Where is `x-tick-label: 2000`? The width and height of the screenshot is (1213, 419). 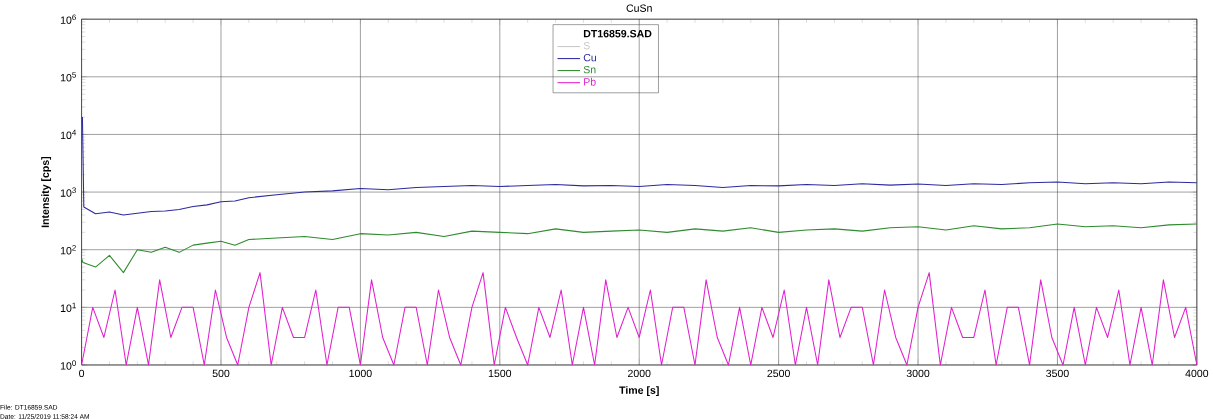 x-tick-label: 2000 is located at coordinates (639, 373).